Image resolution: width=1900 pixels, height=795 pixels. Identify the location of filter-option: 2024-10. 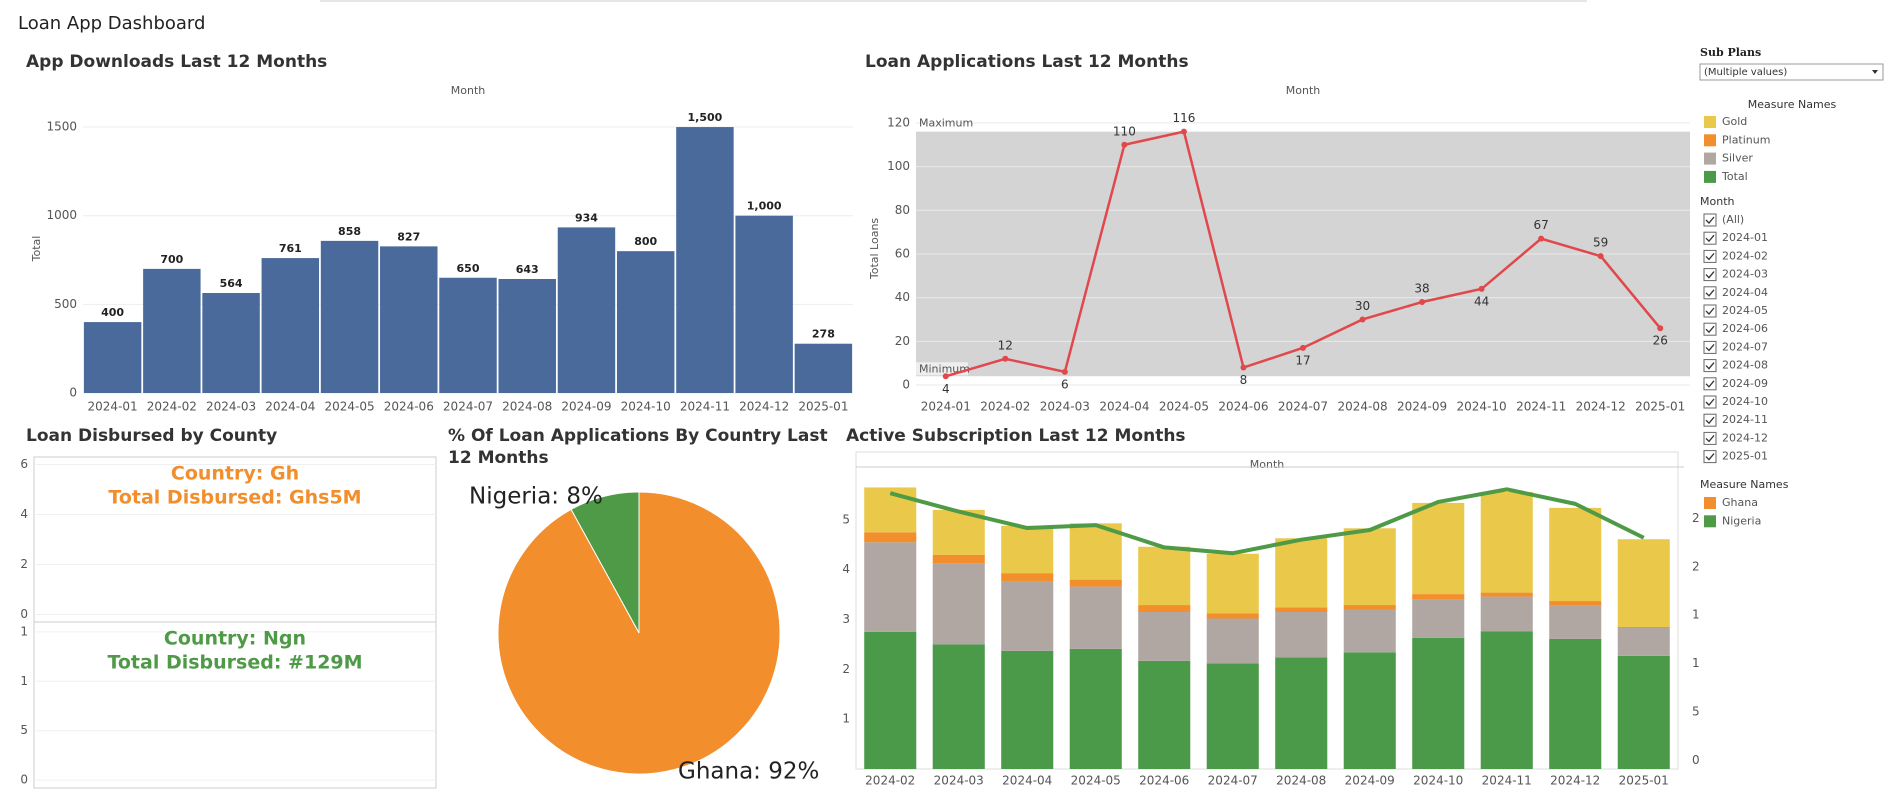
(1745, 401).